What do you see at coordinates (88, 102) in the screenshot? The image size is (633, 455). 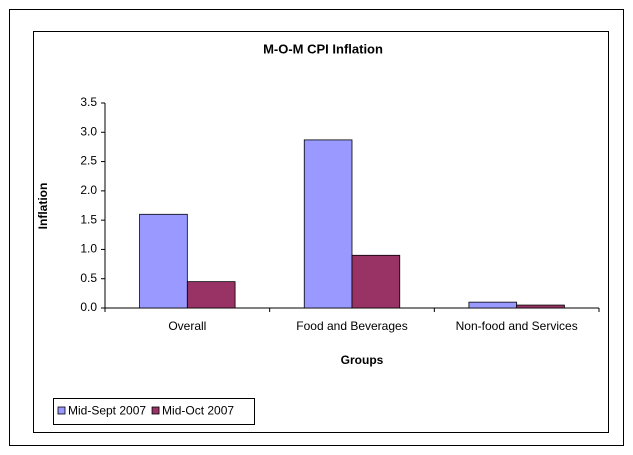 I see `y-tick-label: 3.5` at bounding box center [88, 102].